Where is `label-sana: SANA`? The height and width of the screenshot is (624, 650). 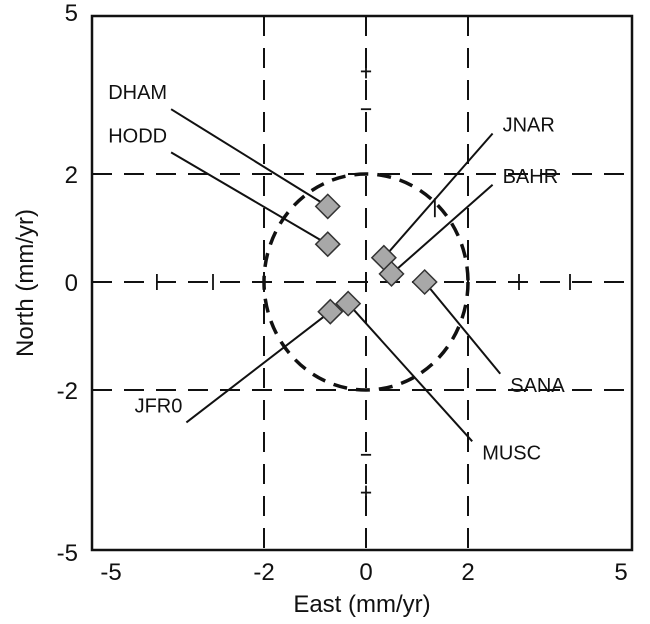
label-sana: SANA is located at coordinates (537, 386).